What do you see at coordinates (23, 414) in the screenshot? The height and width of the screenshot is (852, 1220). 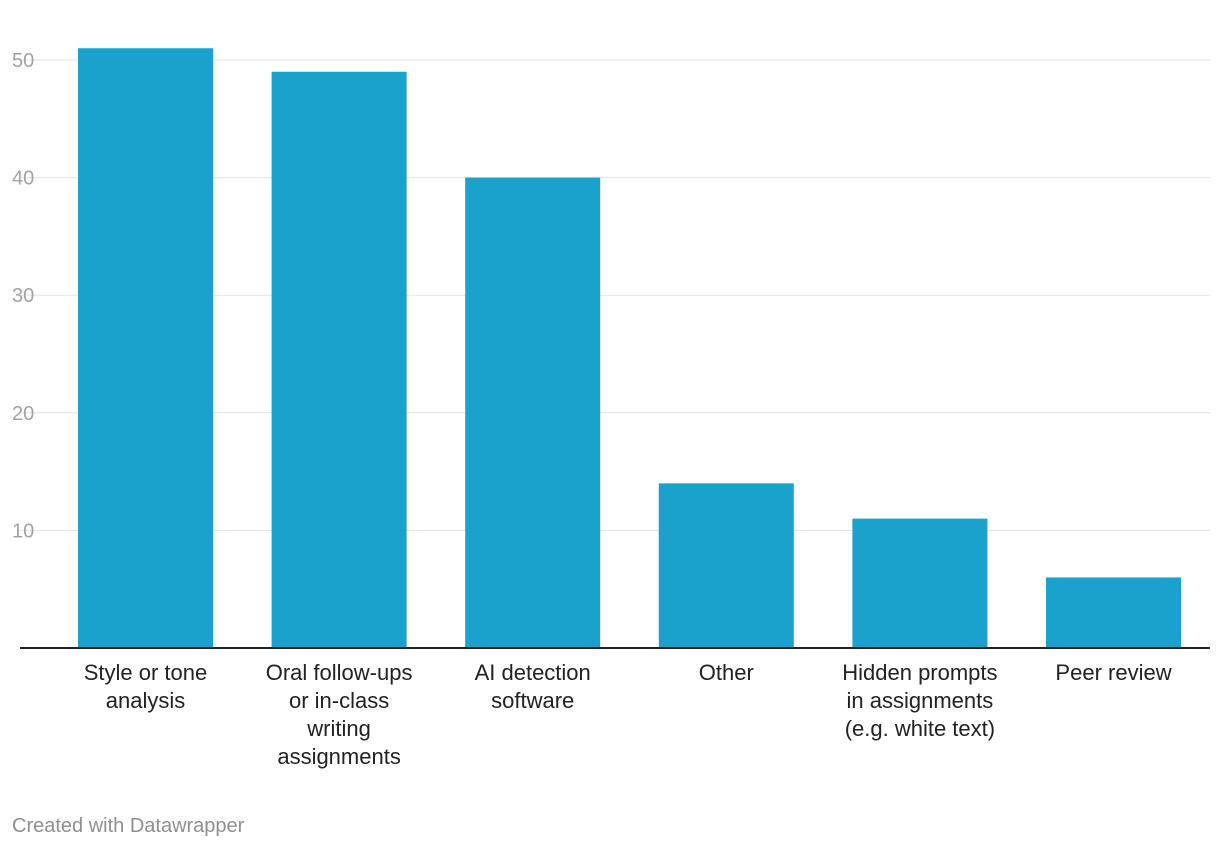 I see `y-tick-label: 20` at bounding box center [23, 414].